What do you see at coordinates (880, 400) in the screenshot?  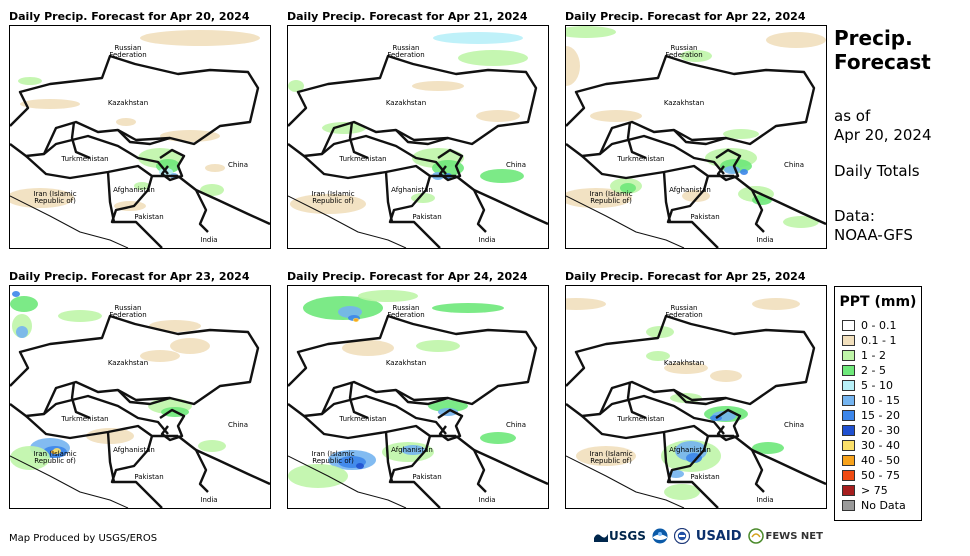 I see `legend-label: 10 - 15` at bounding box center [880, 400].